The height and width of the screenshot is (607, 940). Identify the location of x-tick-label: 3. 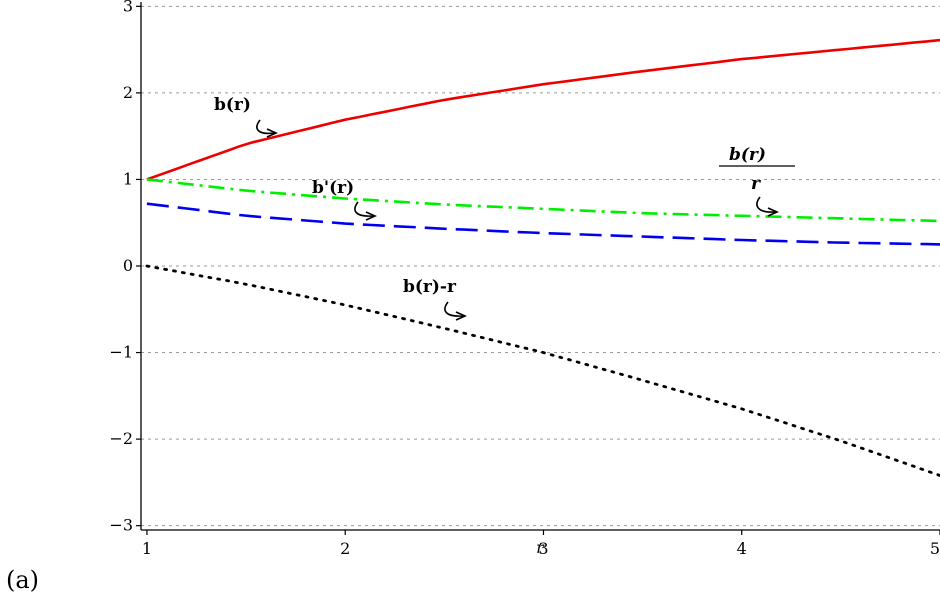
(543, 548).